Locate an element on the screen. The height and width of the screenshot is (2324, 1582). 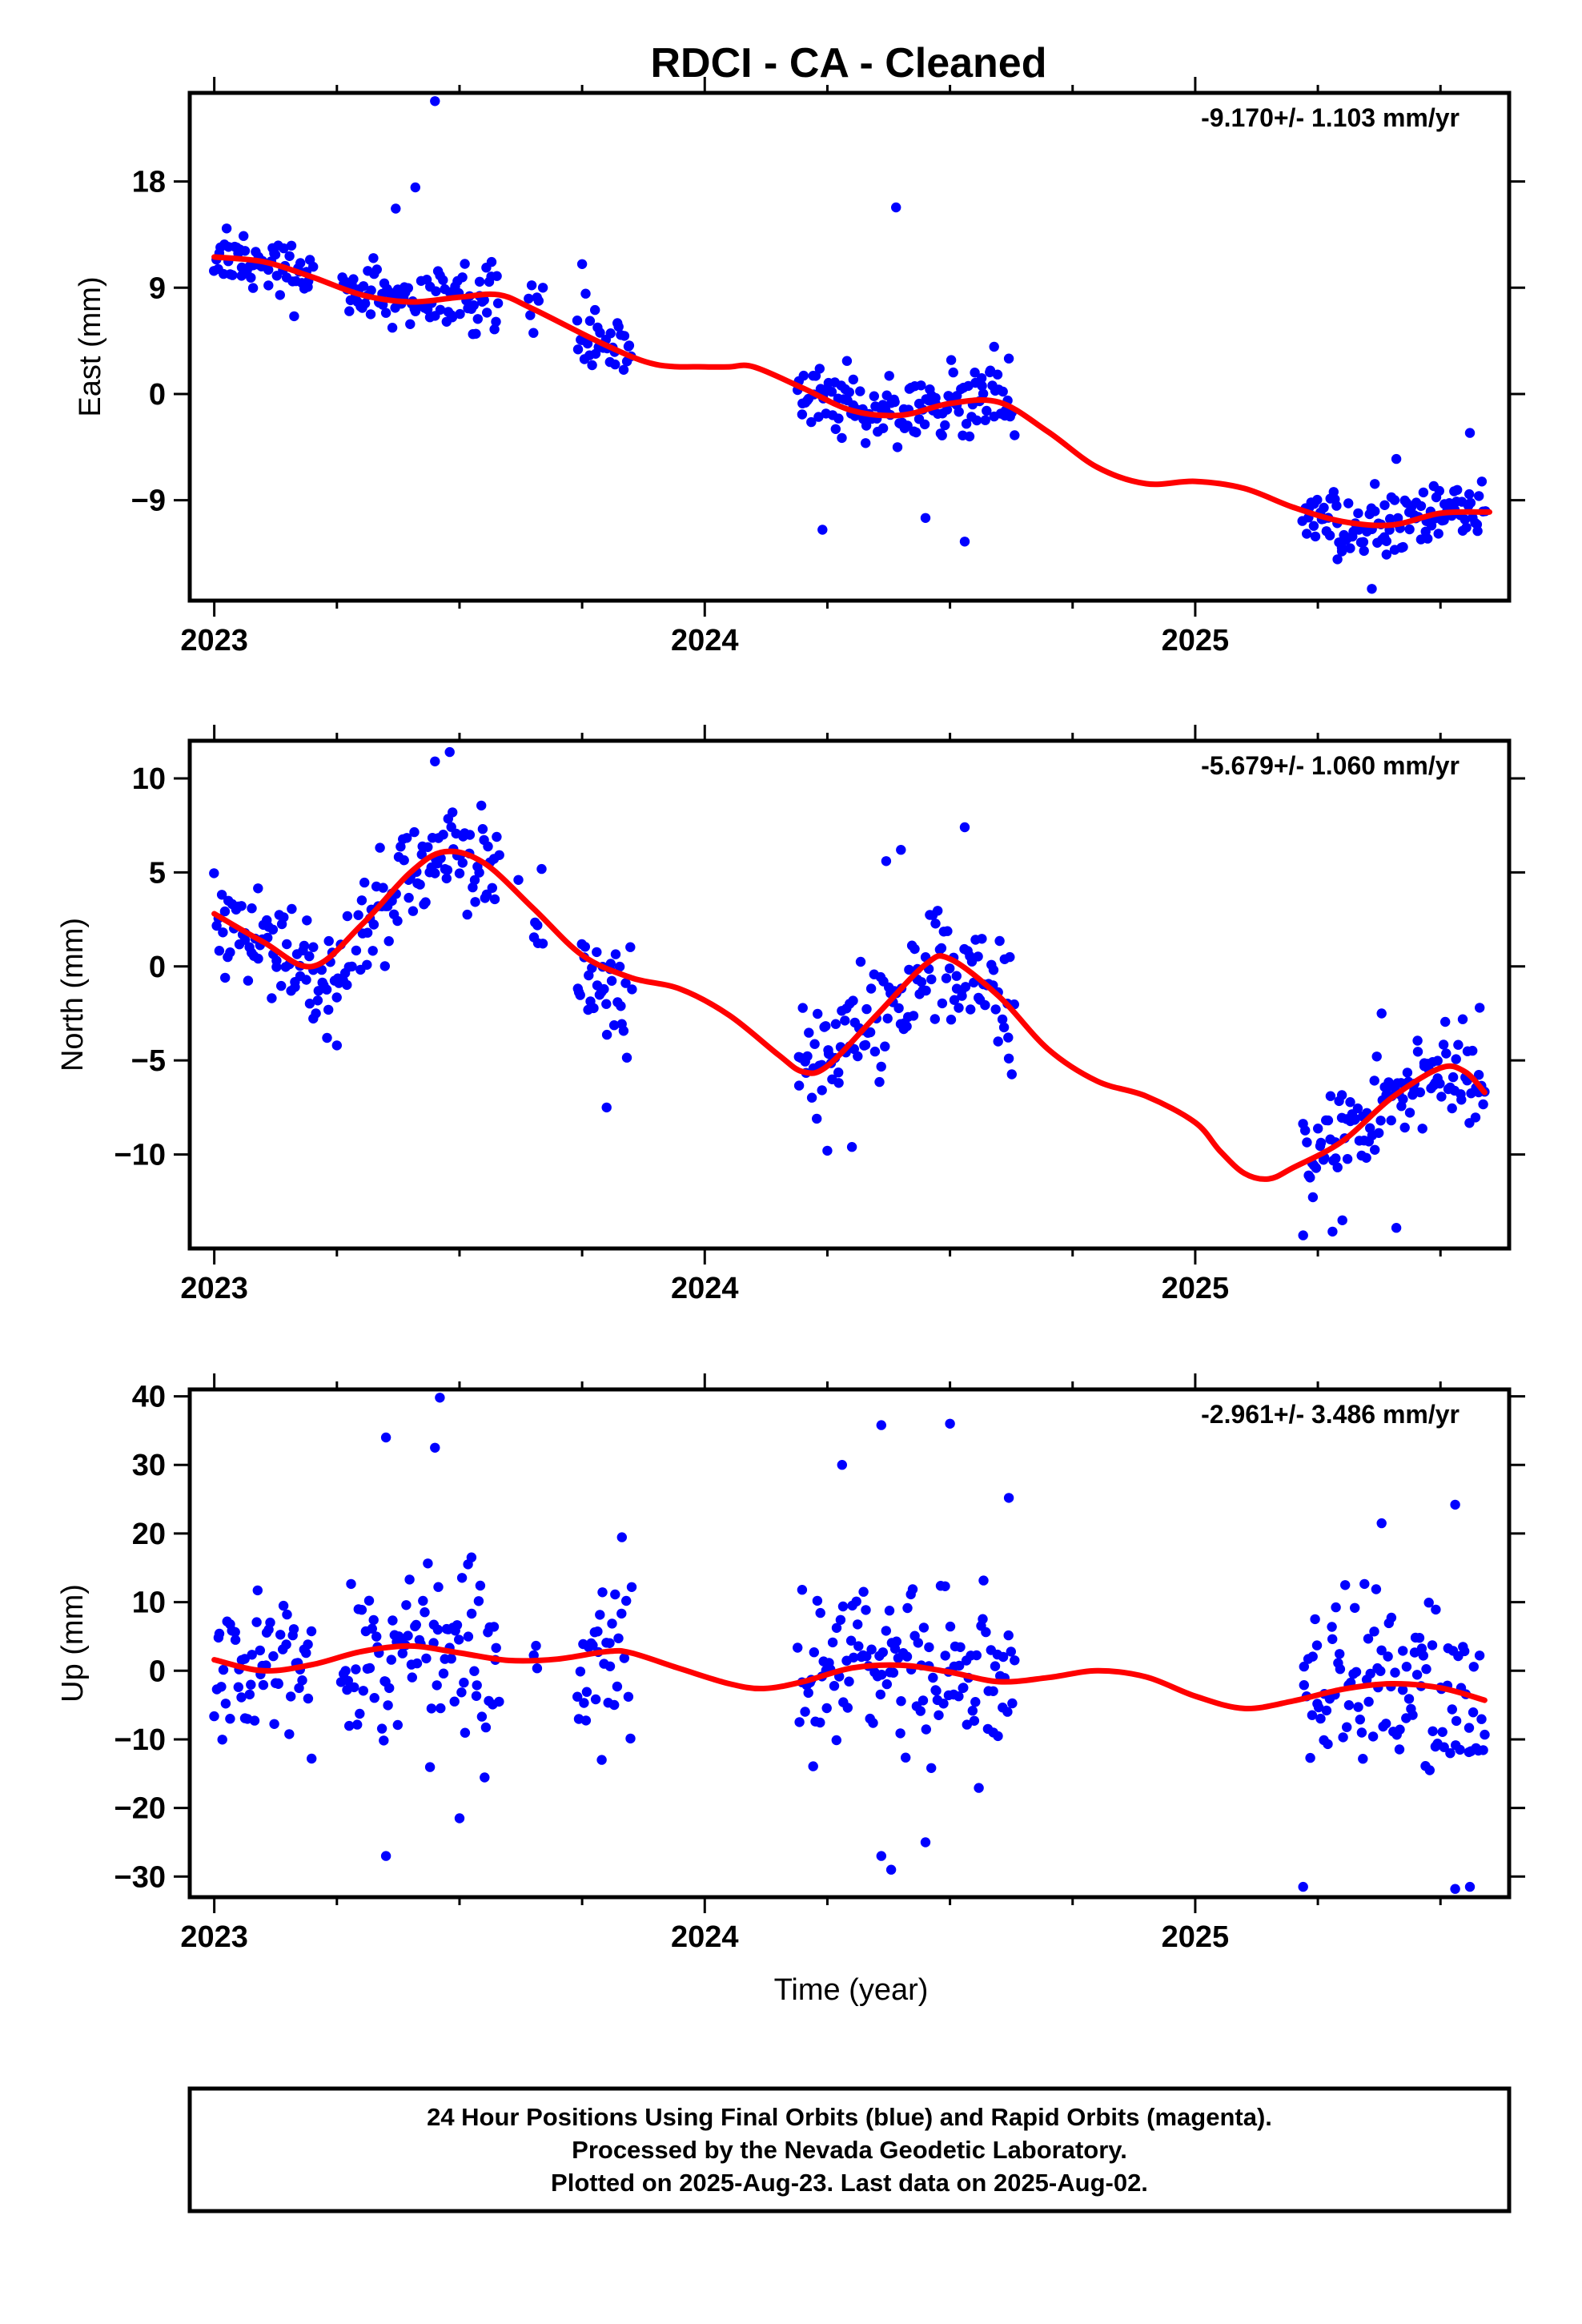
up-y-tick-label: −10 is located at coordinates (140, 1740).